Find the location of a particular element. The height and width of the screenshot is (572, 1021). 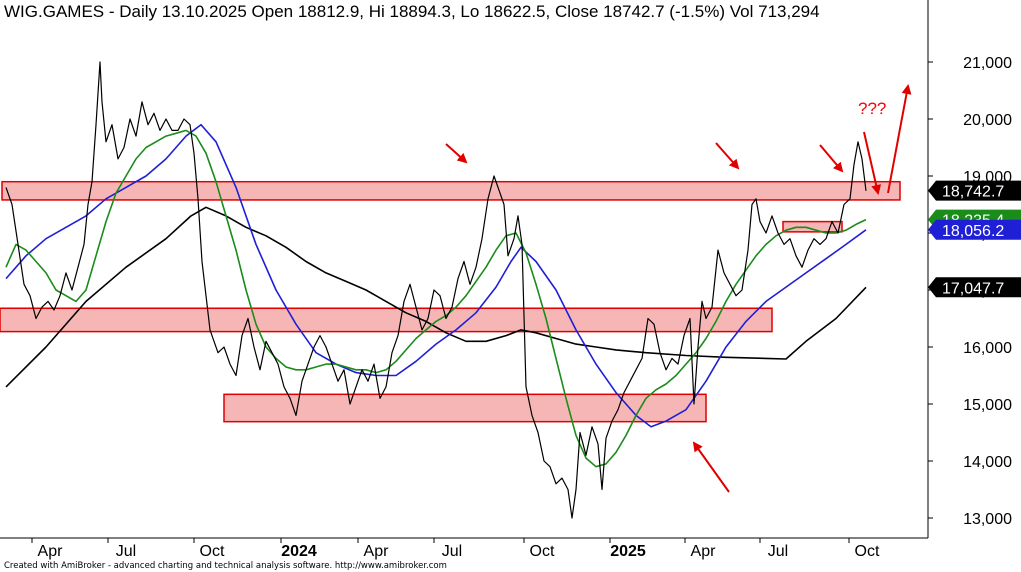

y-tick-label: 13,000 is located at coordinates (987, 519).